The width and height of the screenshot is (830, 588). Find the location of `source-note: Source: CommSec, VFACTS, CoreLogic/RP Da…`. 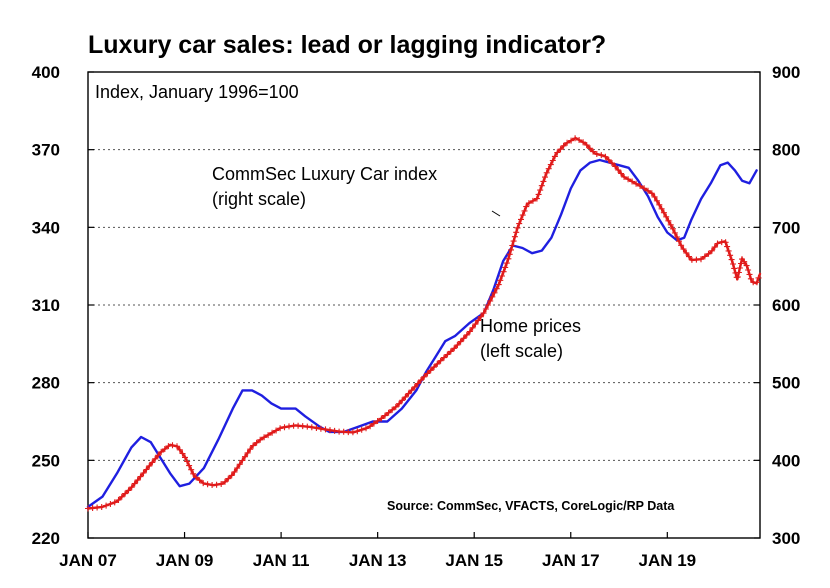

source-note: Source: CommSec, VFACTS, CoreLogic/RP Da… is located at coordinates (531, 506).